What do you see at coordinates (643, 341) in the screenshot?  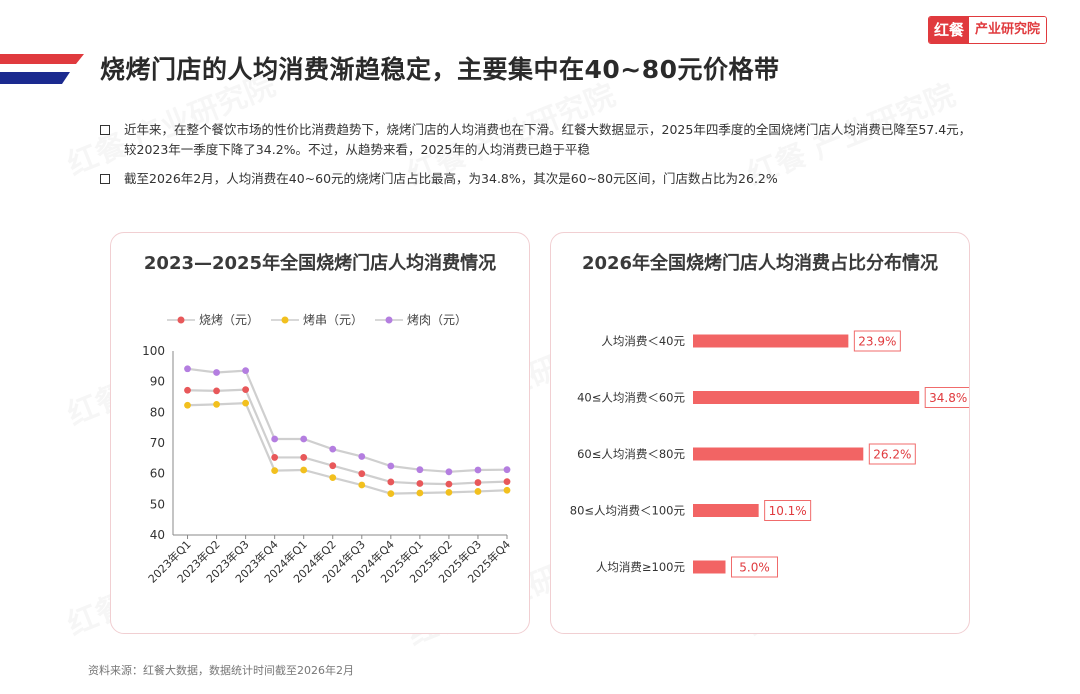 I see `bar-category-label: 人均消费＜40元` at bounding box center [643, 341].